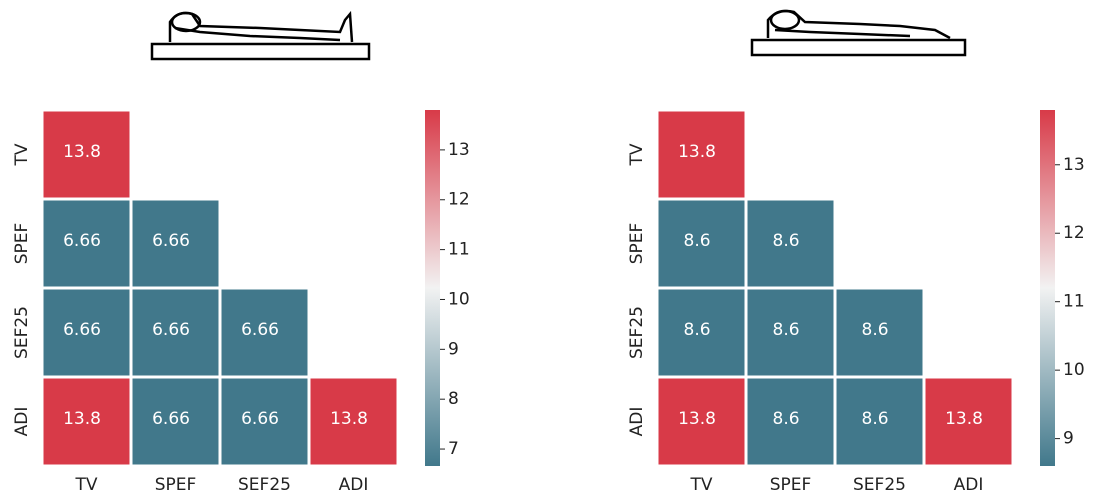 The image size is (1102, 504). I want to click on colorbar-tick-label: 7, so click(453, 449).